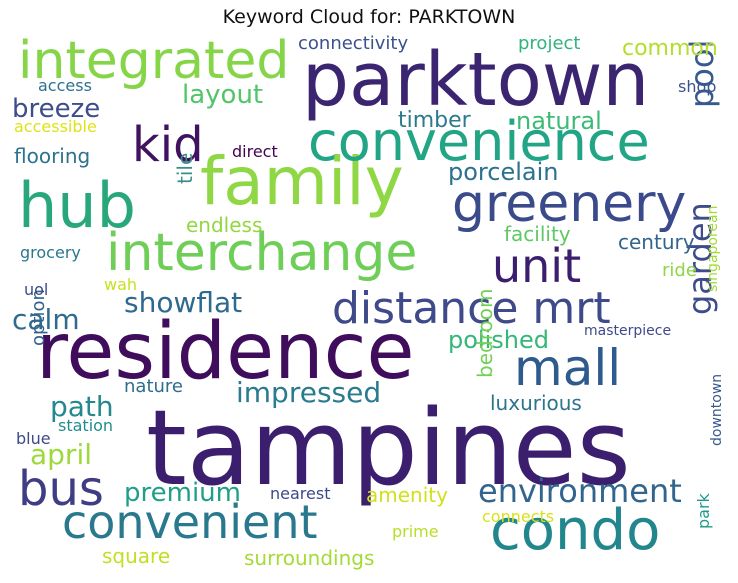 This screenshot has height=583, width=738. I want to click on word-century: century, so click(656, 242).